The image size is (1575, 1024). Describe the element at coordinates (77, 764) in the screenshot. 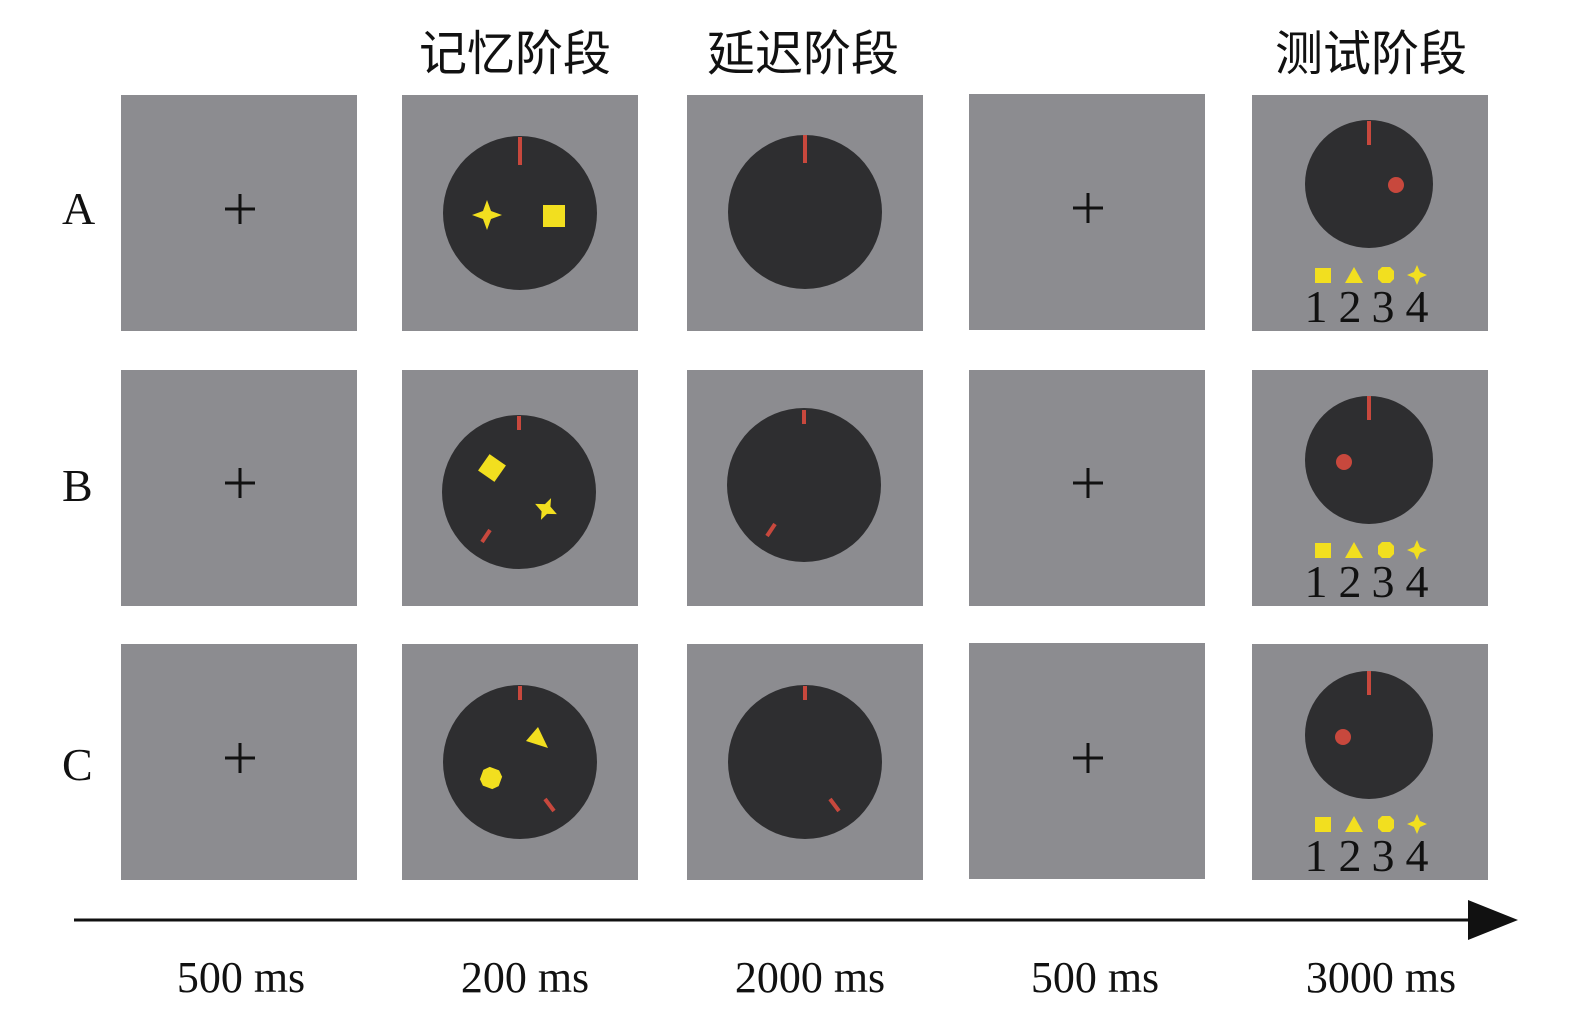

I see `row-label-c: C` at that location.